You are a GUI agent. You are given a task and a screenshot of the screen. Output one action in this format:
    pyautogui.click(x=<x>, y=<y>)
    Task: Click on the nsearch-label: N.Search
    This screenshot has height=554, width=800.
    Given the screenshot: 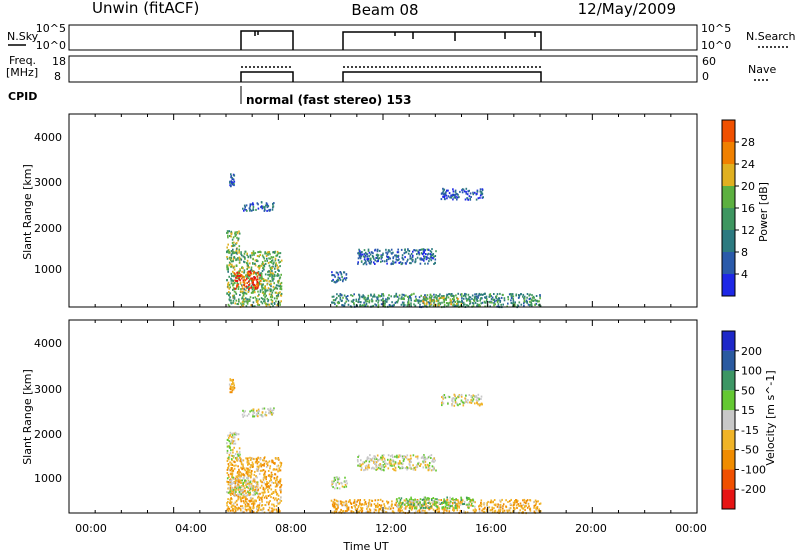 What is the action you would take?
    pyautogui.click(x=771, y=36)
    